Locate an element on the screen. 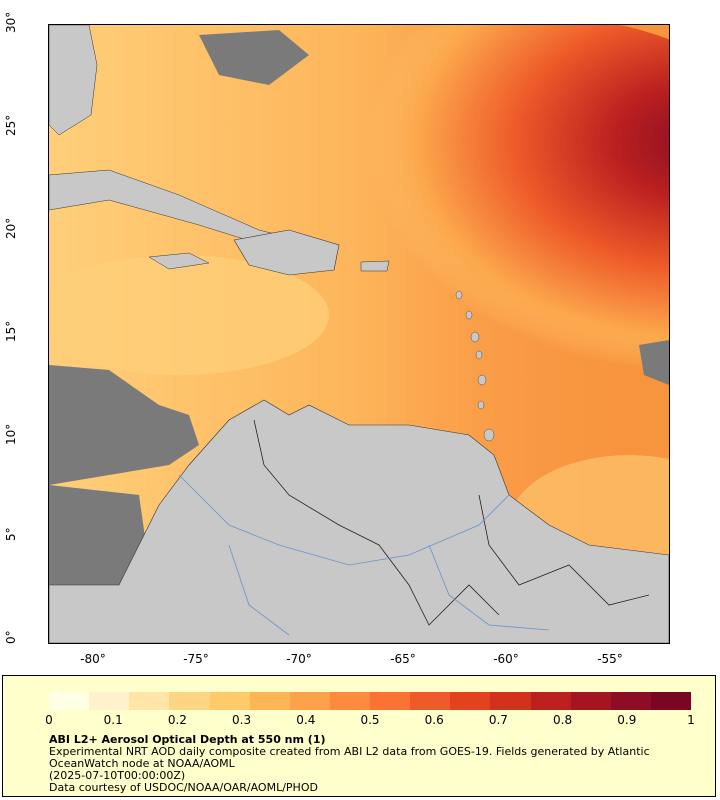 The image size is (720, 800). country-borders is located at coordinates (376, 522).